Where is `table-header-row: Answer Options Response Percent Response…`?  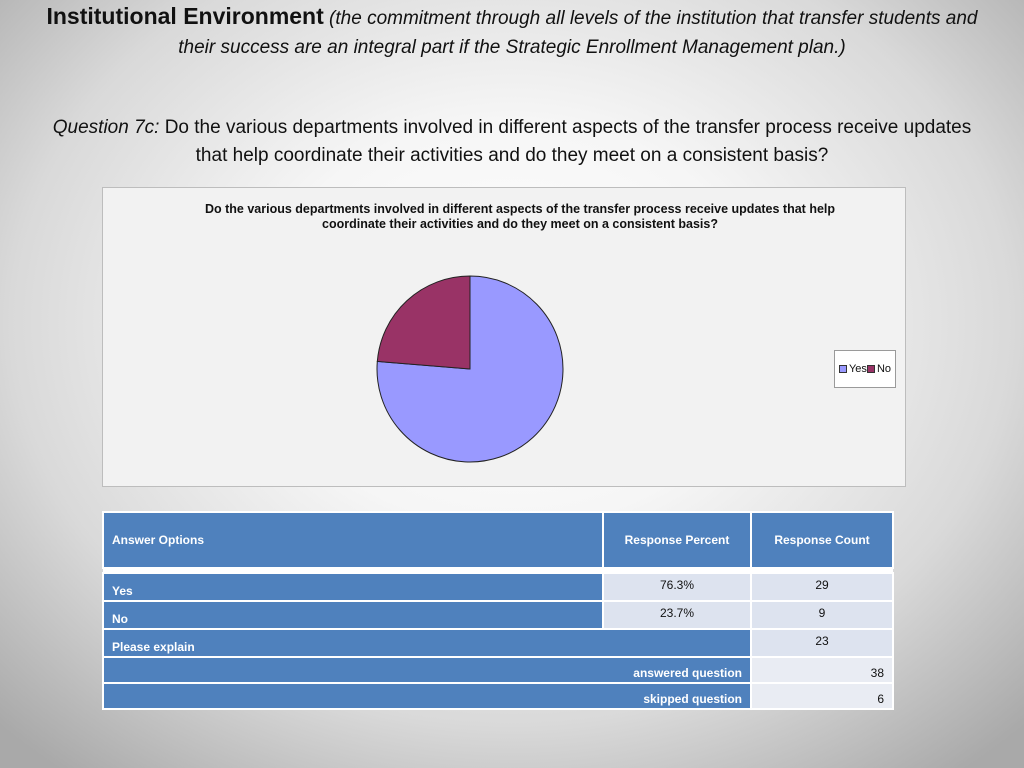 table-header-row: Answer Options Response Percent Response… is located at coordinates (498, 540).